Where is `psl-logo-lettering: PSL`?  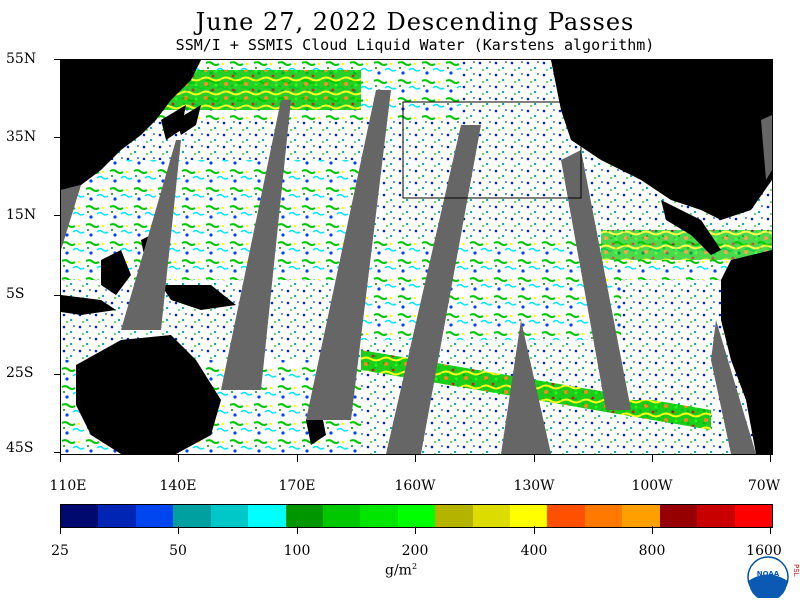 psl-logo-lettering: PSL is located at coordinates (796, 570).